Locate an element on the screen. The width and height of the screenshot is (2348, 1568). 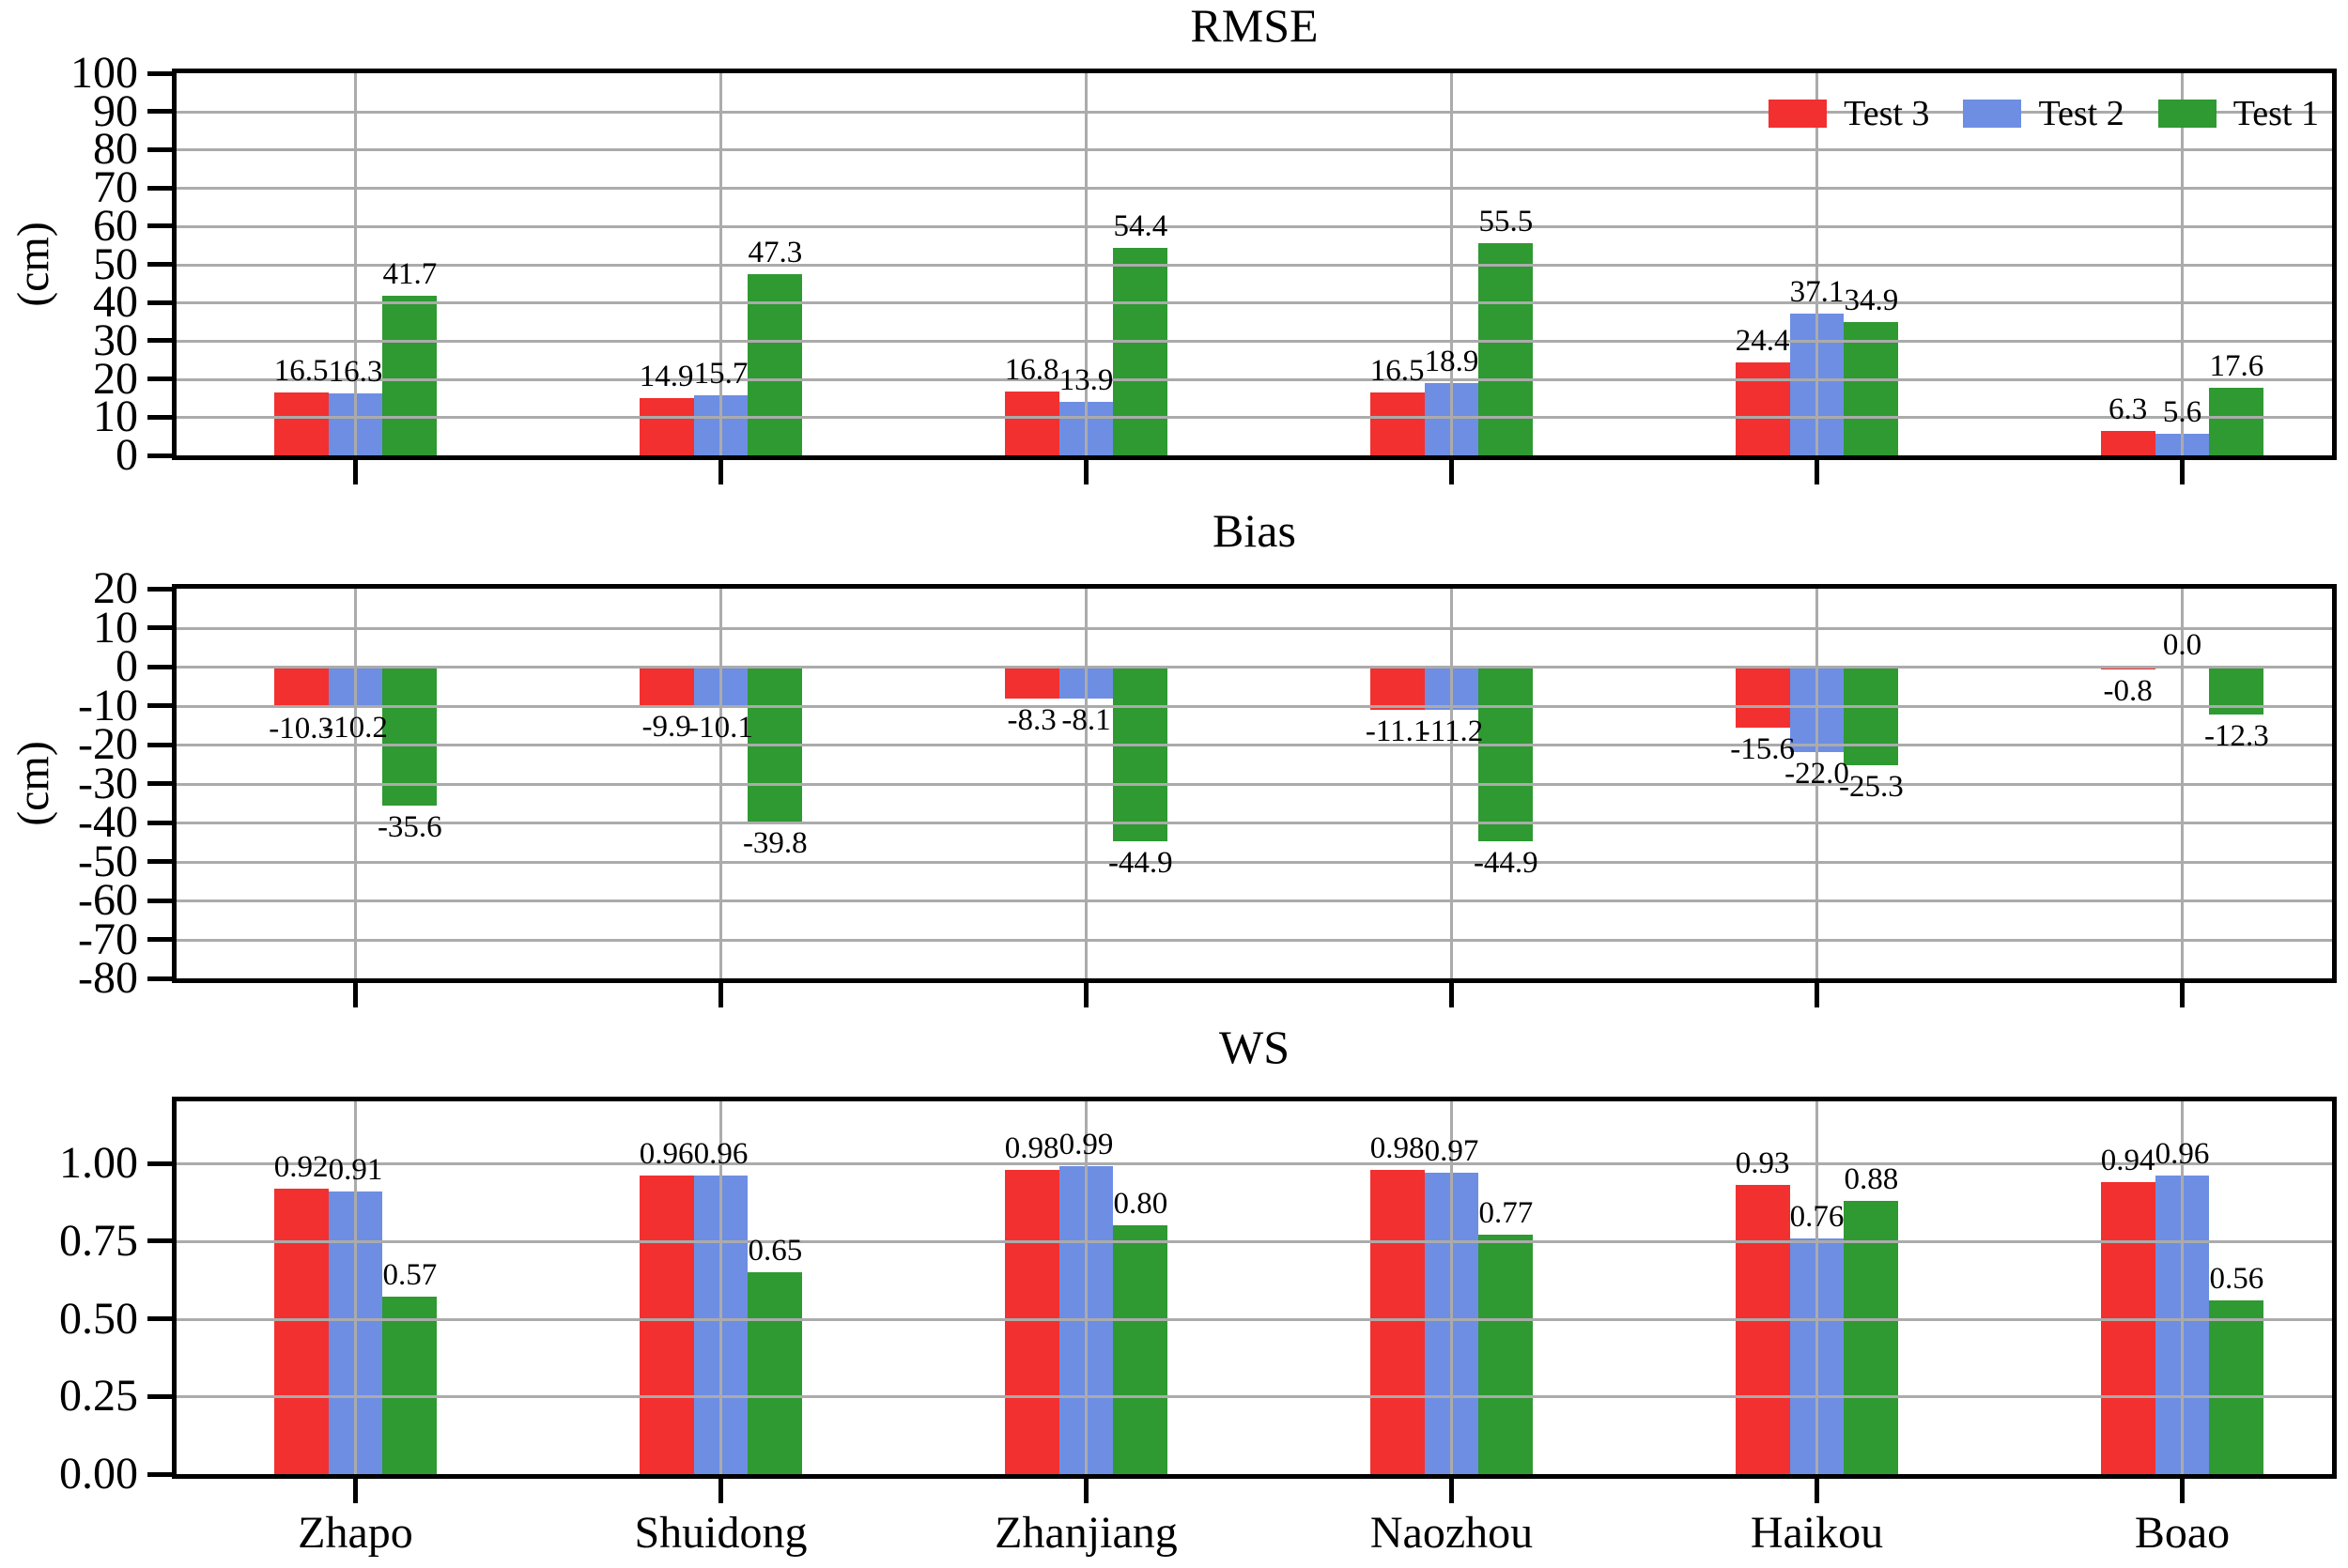
bar-value-label: -25.3 is located at coordinates (1871, 787).